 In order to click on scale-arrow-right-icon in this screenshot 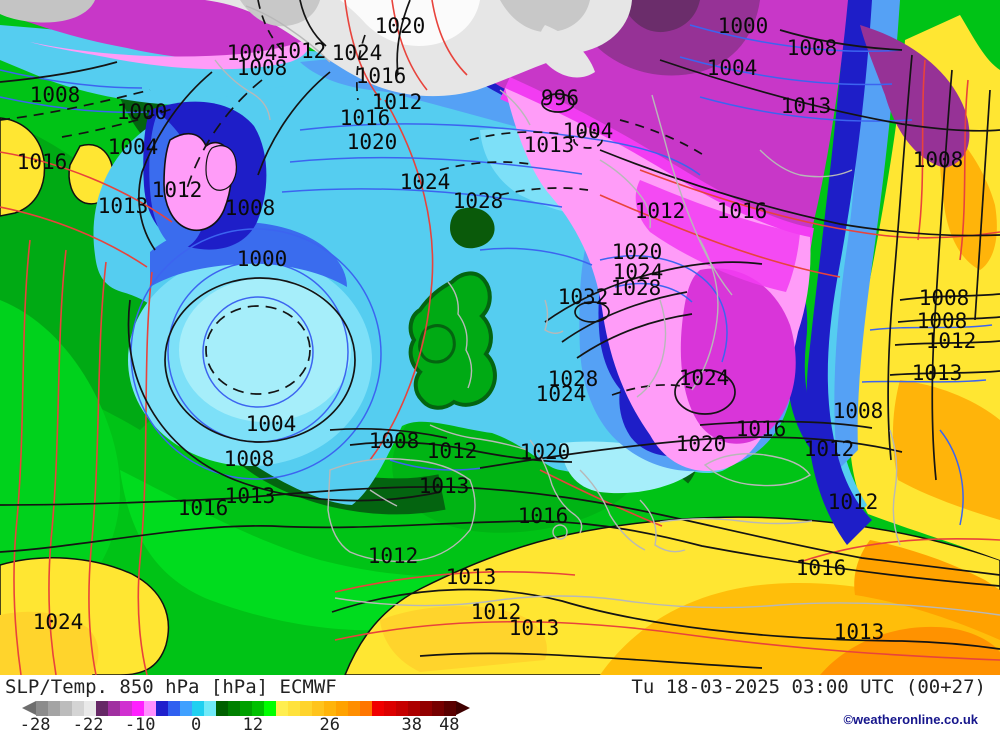, I will do `click(463, 708)`.